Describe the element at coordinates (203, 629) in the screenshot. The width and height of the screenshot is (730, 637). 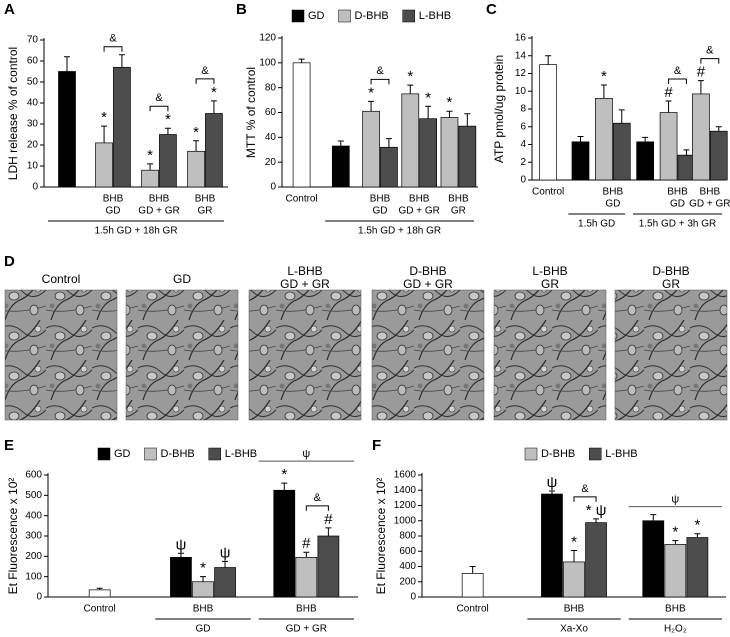
I see `group-label: GD` at that location.